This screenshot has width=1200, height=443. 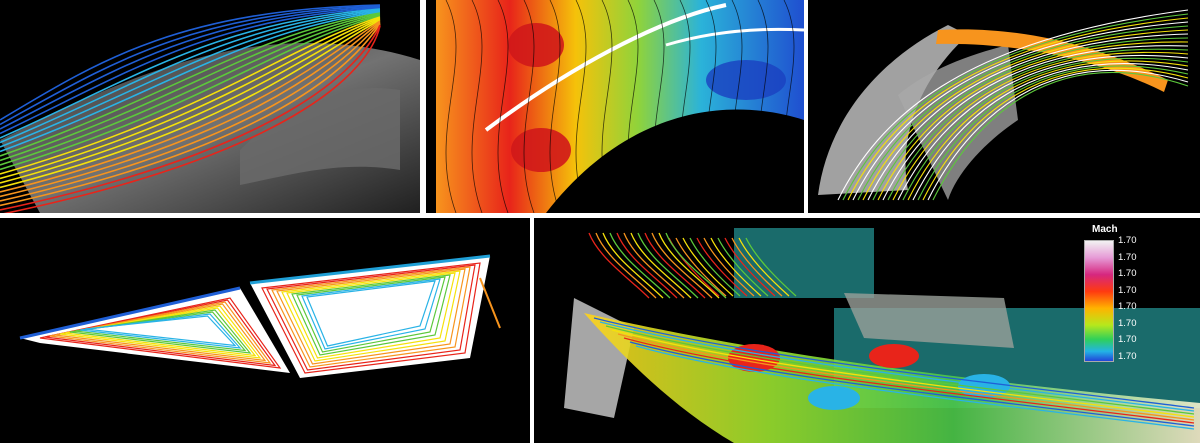 I want to click on blade-contour-render, so click(x=620, y=106).